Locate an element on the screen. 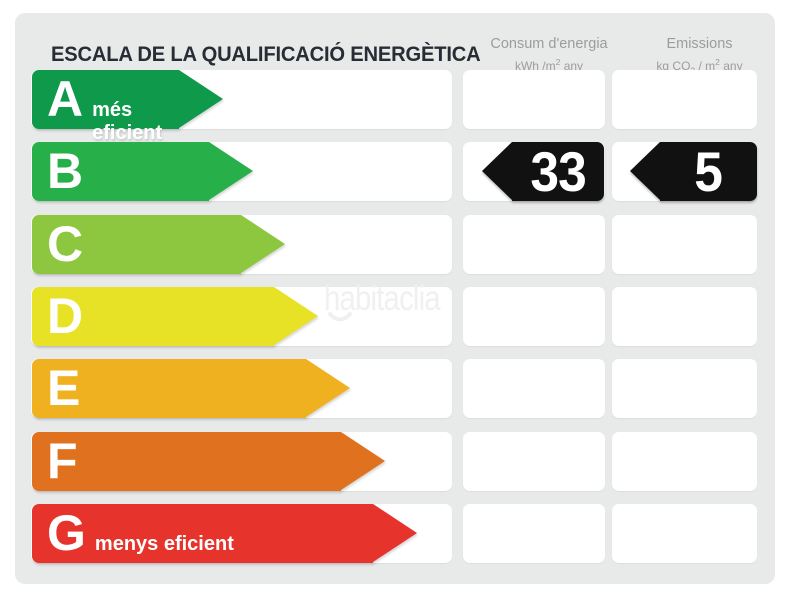  emissions-cell-C is located at coordinates (684, 244).